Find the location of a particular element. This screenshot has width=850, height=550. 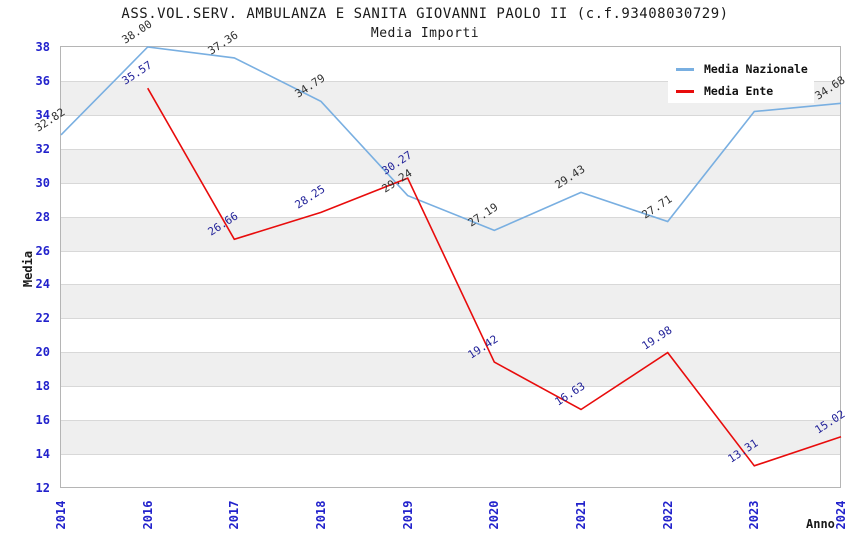

y-tick-label: 24 is located at coordinates (42, 284).